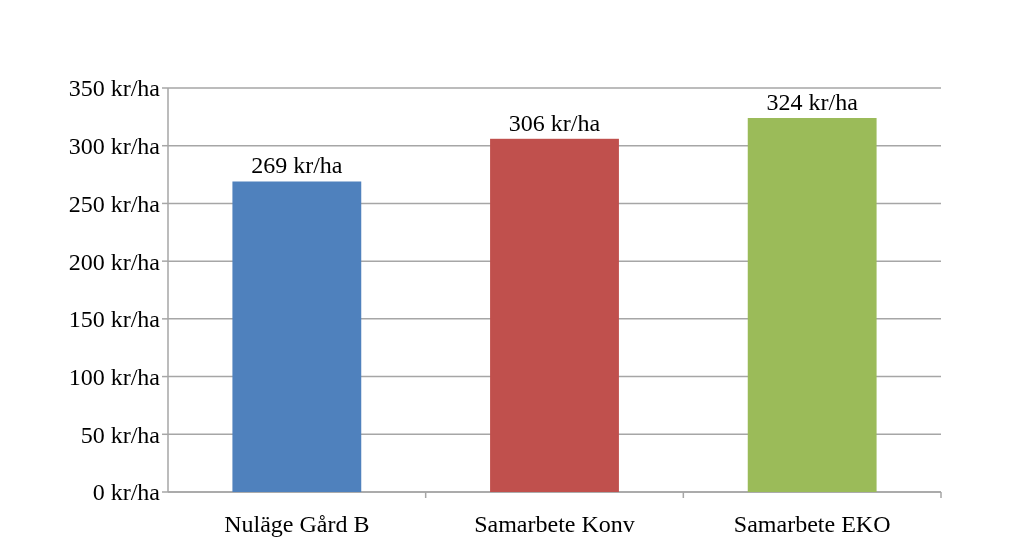  I want to click on x-tick-label: Samarbete Konv, so click(554, 524).